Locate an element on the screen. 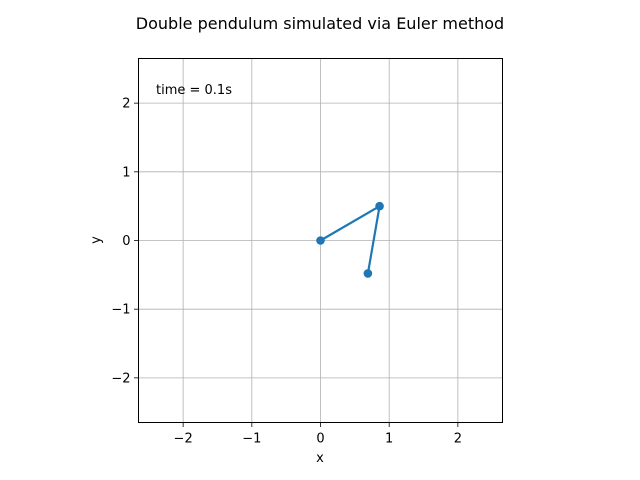  pendulum-arms-line is located at coordinates (350, 240).